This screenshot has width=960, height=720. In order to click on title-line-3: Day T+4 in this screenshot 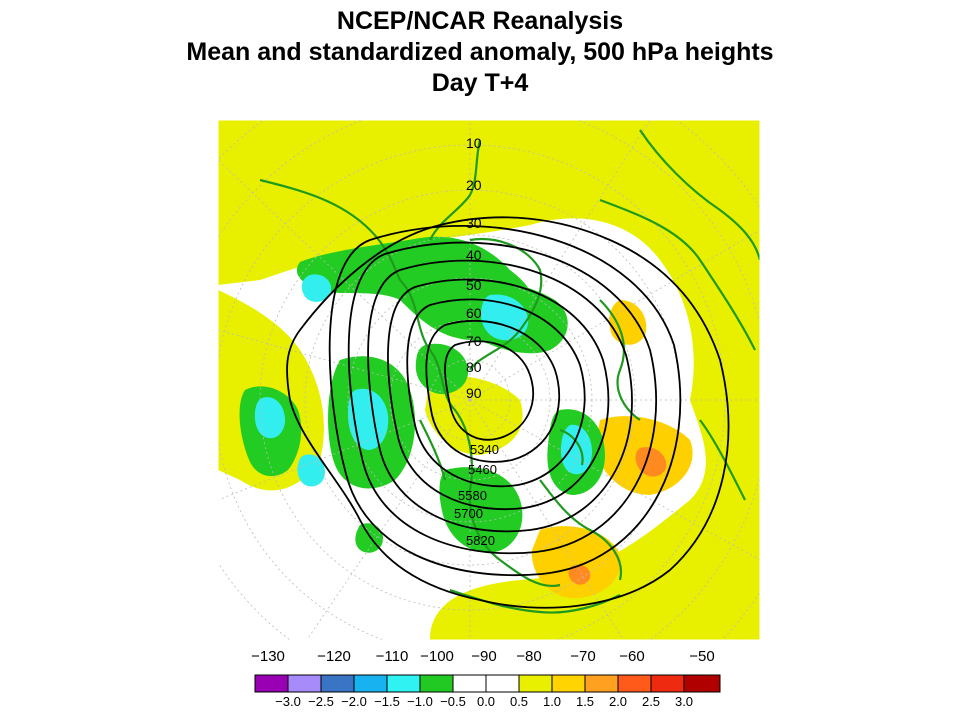, I will do `click(480, 83)`.